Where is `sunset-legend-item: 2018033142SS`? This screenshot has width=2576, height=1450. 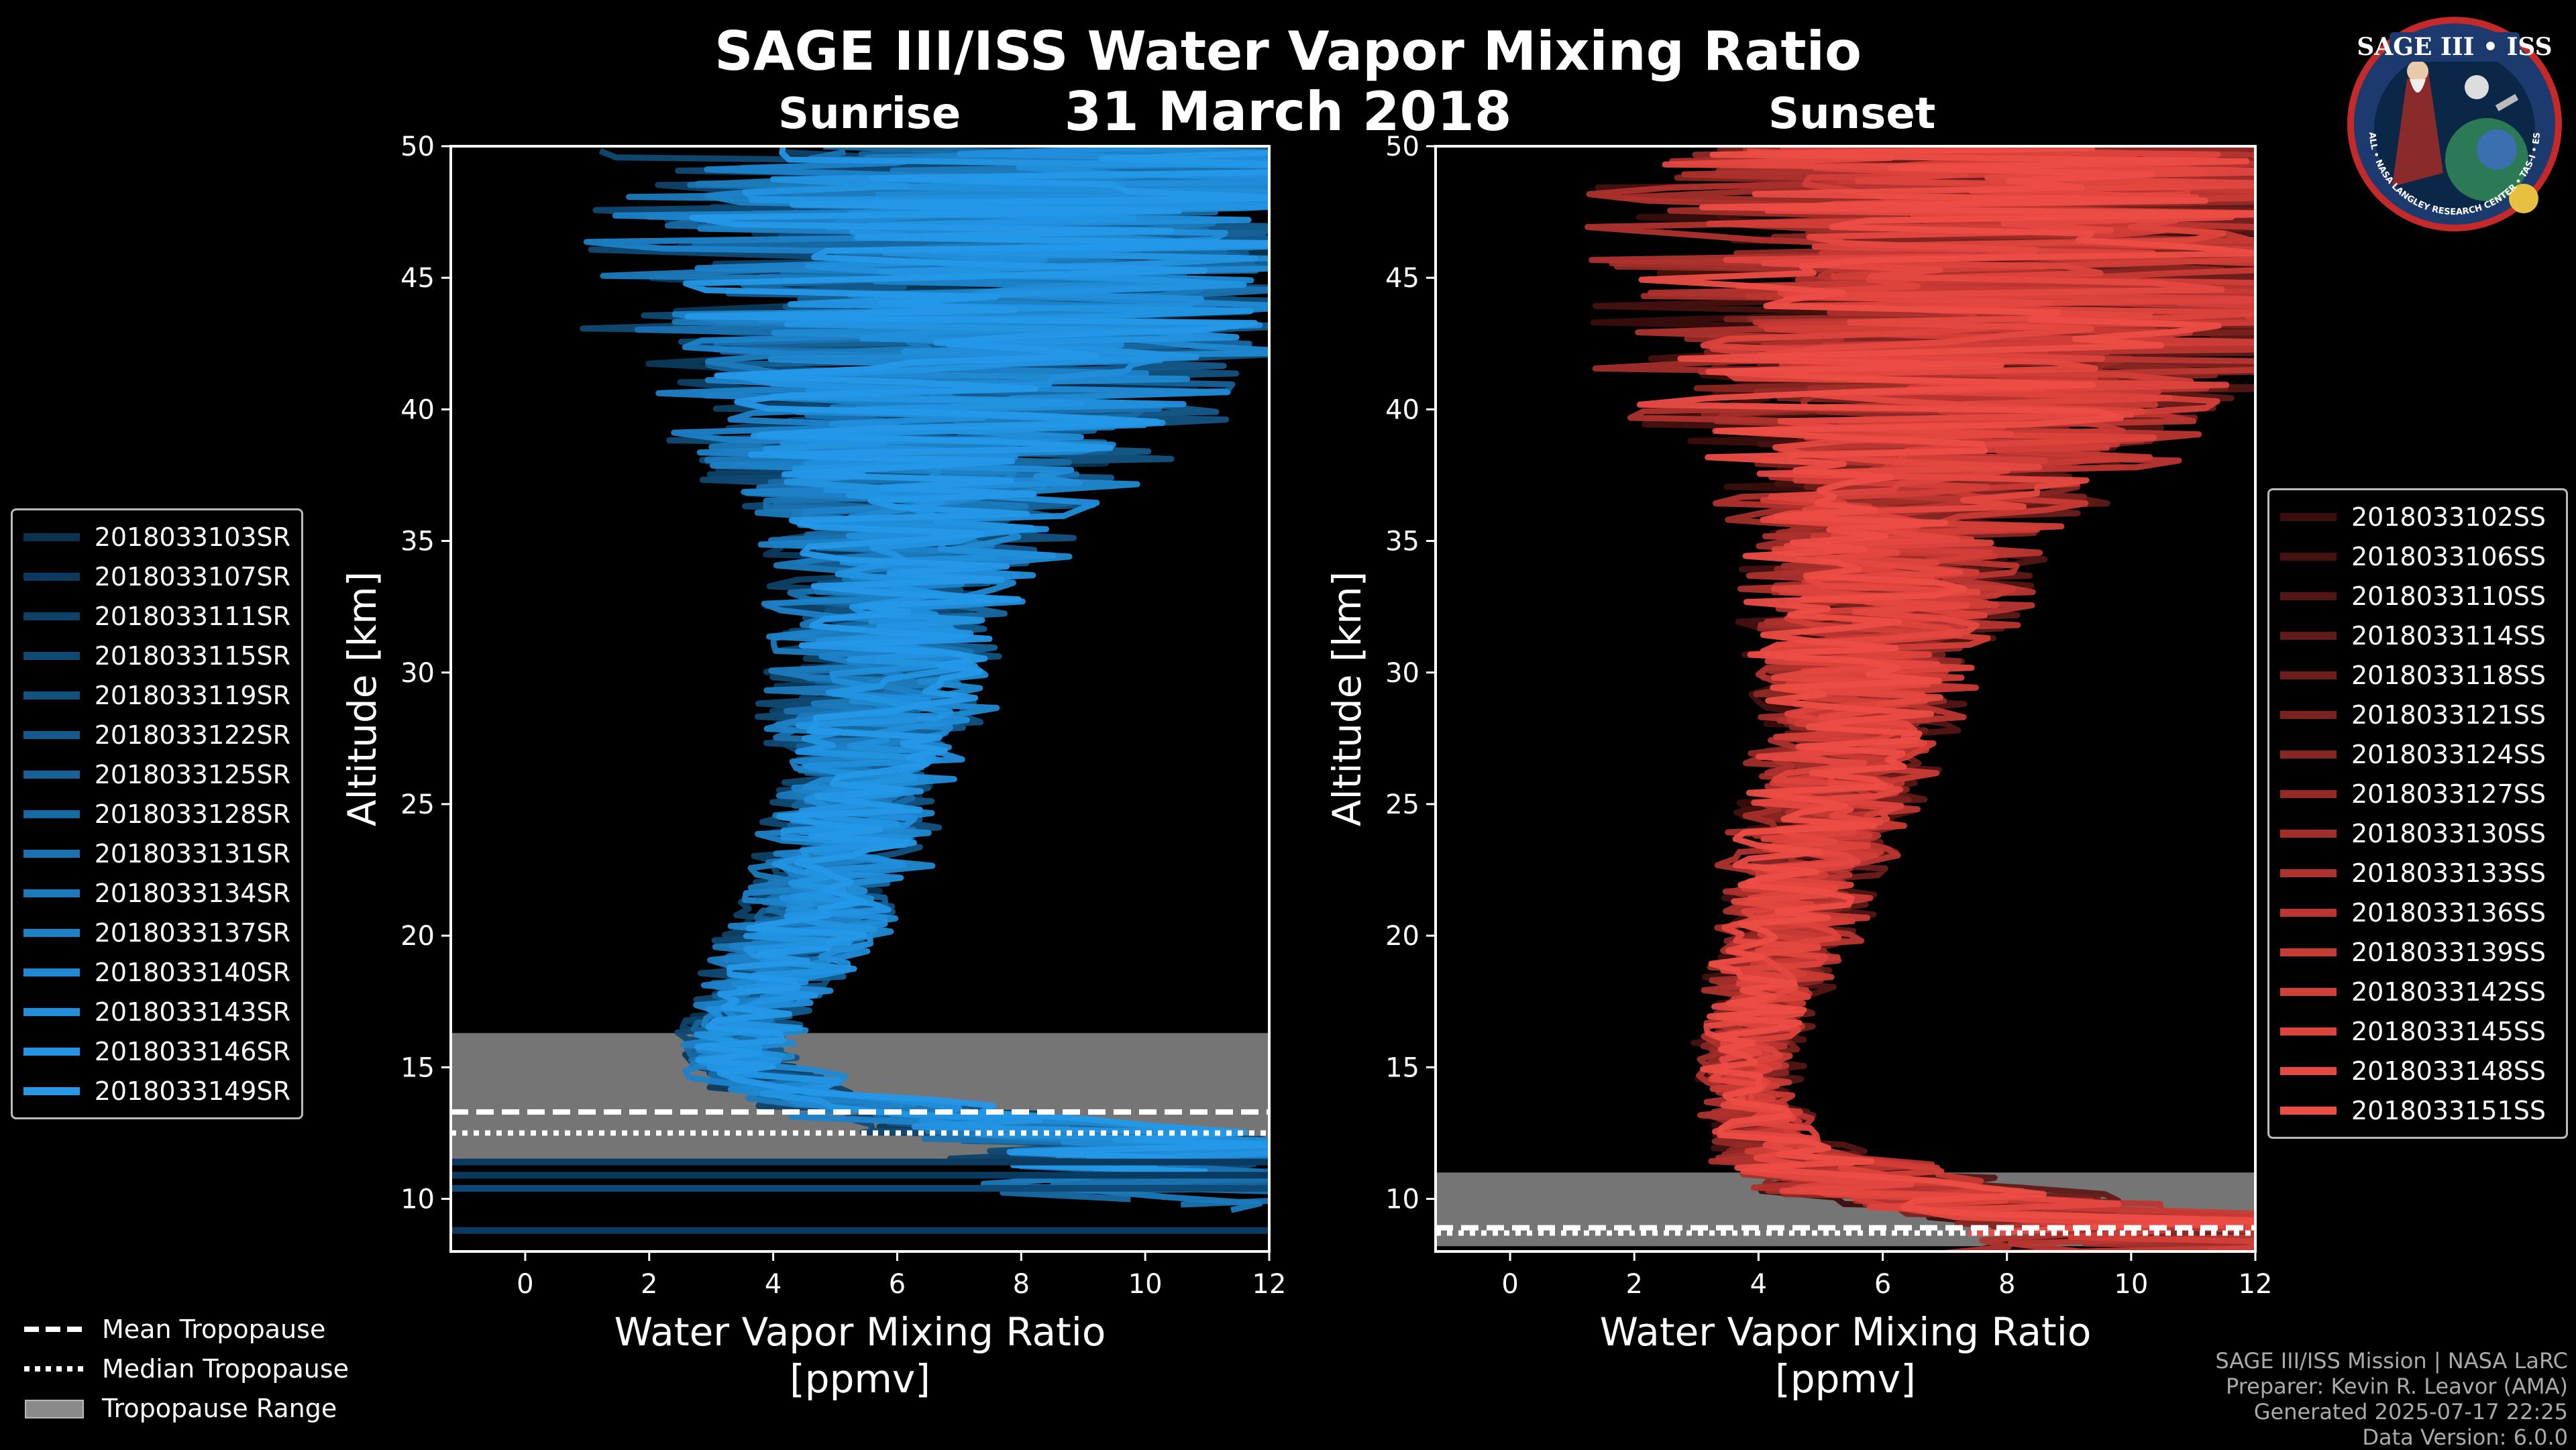
sunset-legend-item: 2018033142SS is located at coordinates (2417, 991).